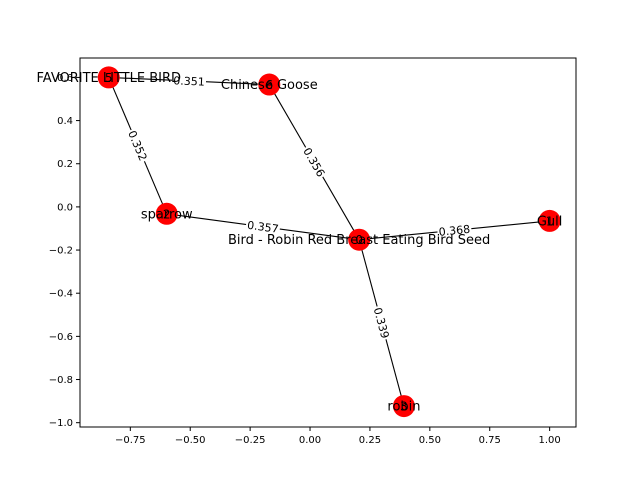 The height and width of the screenshot is (480, 640). What do you see at coordinates (61, 423) in the screenshot?
I see `y-tick-label: −1.0` at bounding box center [61, 423].